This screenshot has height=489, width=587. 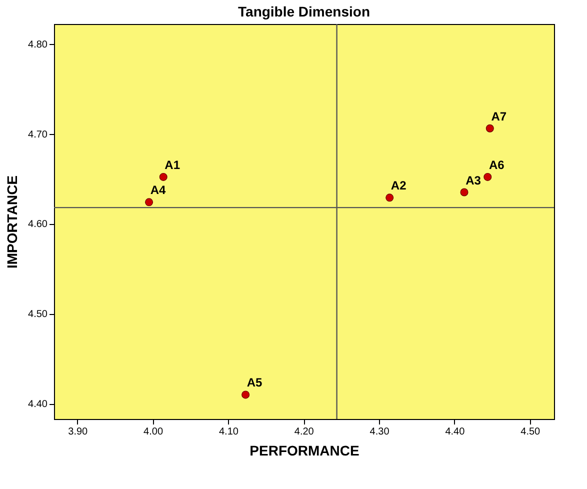 What do you see at coordinates (154, 432) in the screenshot?
I see `x-tick-label: 4.00` at bounding box center [154, 432].